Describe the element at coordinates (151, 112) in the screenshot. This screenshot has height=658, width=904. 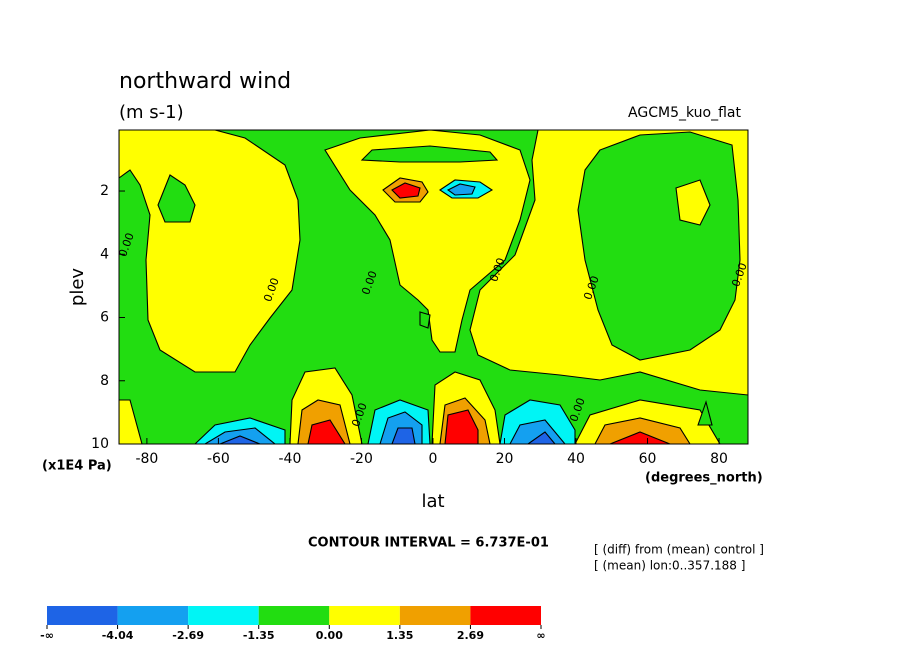
I see `chart-subtitle: (m s-1)` at that location.